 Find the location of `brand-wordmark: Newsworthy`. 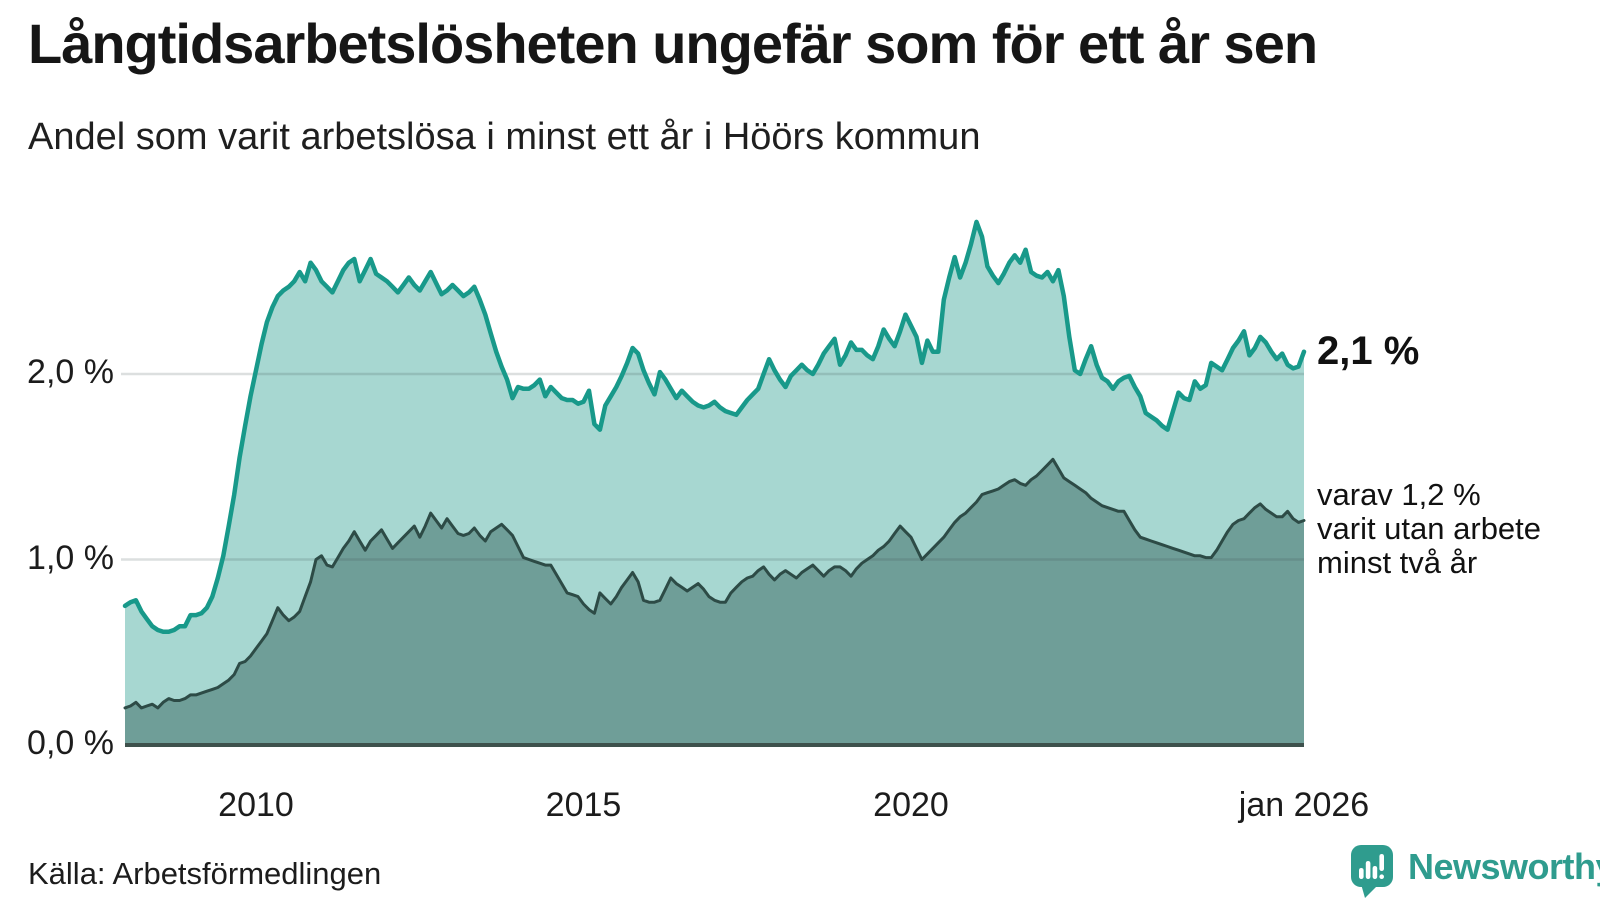

brand-wordmark: Newsworthy is located at coordinates (1504, 866).